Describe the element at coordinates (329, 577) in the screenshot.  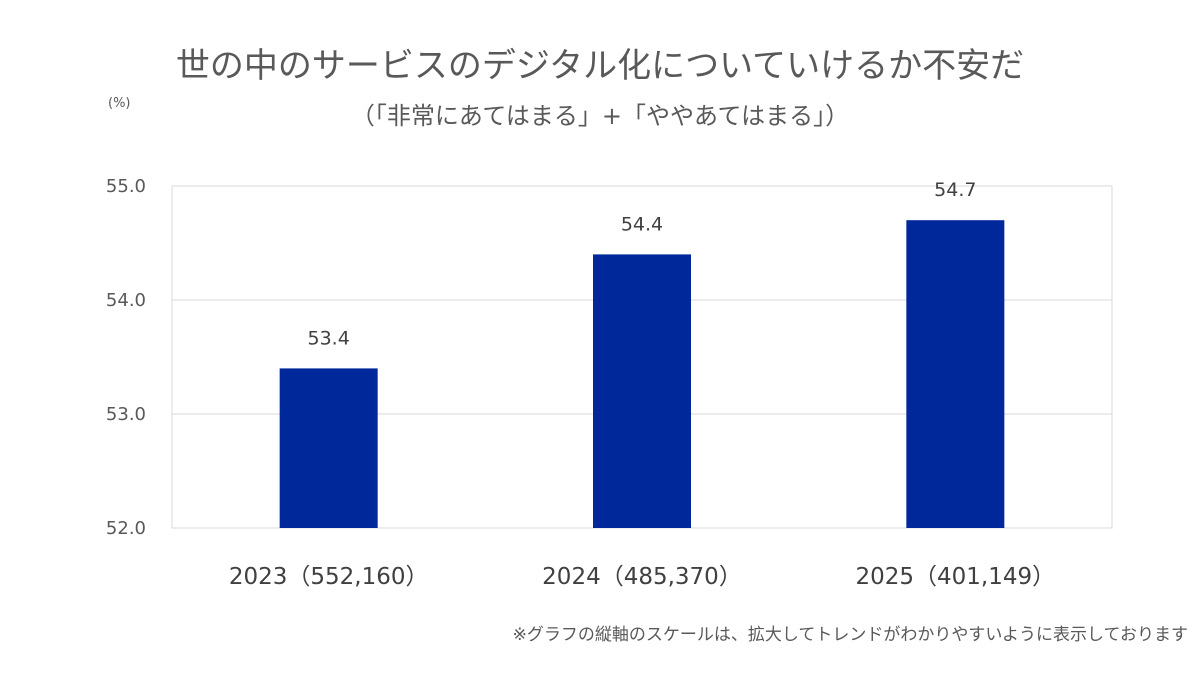
I see `x-tick-label: 2023（552,160）` at that location.